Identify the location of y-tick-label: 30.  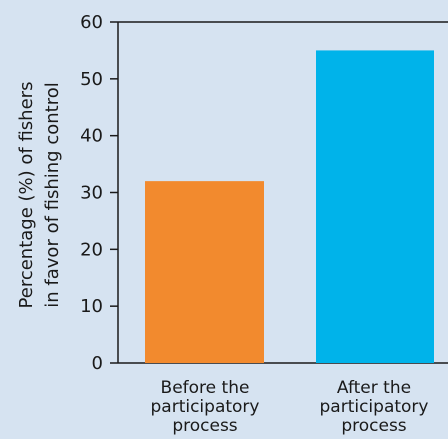
(91, 193).